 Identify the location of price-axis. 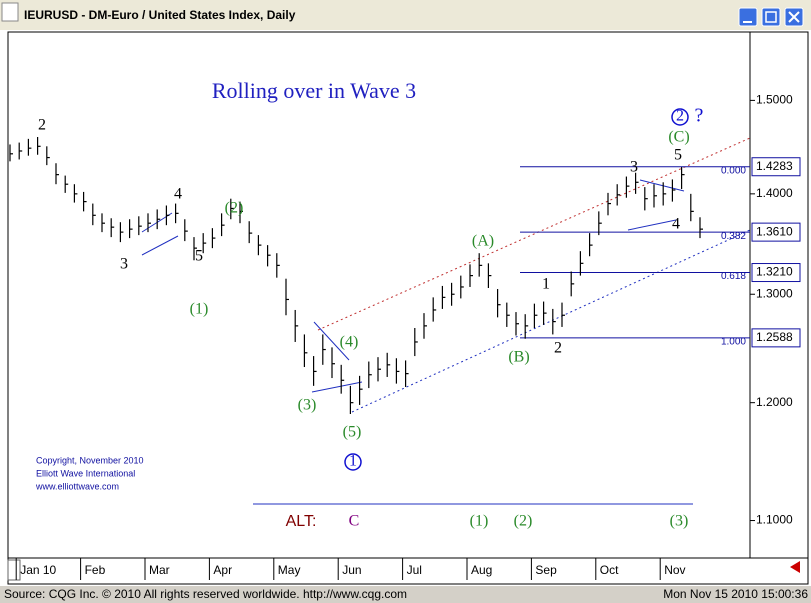
(779, 295).